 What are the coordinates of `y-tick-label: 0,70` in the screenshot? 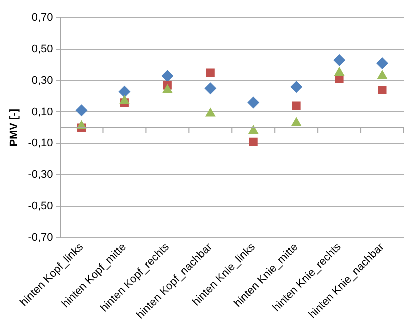 It's located at (43, 18).